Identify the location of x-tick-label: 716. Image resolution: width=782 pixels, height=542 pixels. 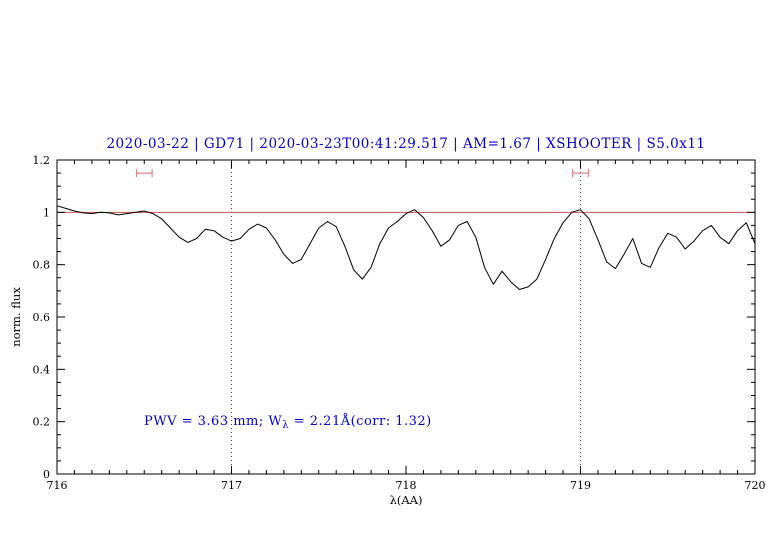
(57, 485).